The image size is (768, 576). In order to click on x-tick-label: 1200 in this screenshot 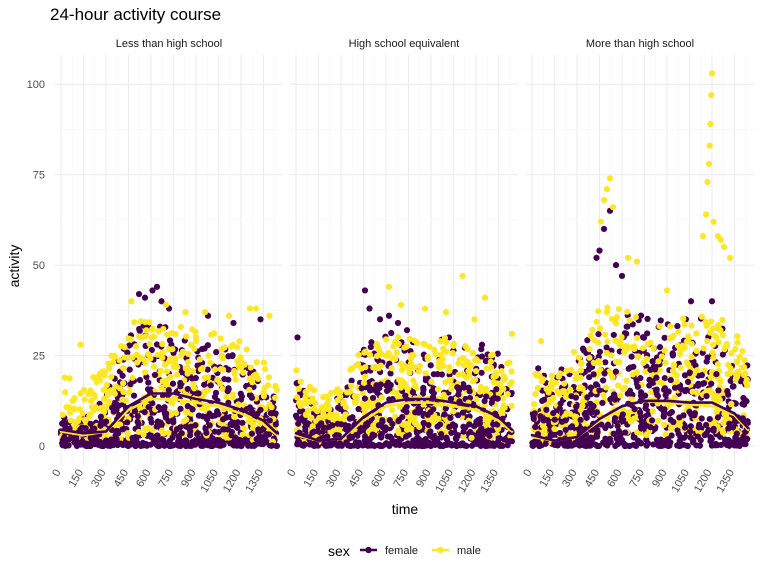, I will do `click(232, 481)`.